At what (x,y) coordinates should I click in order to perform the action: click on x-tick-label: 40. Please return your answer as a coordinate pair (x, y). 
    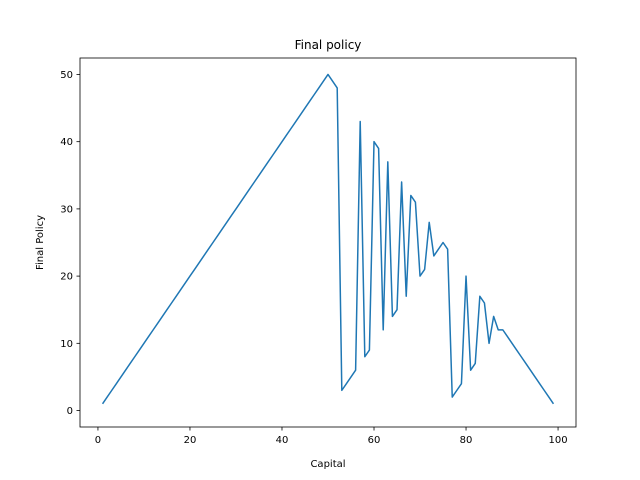
    Looking at the image, I should click on (282, 440).